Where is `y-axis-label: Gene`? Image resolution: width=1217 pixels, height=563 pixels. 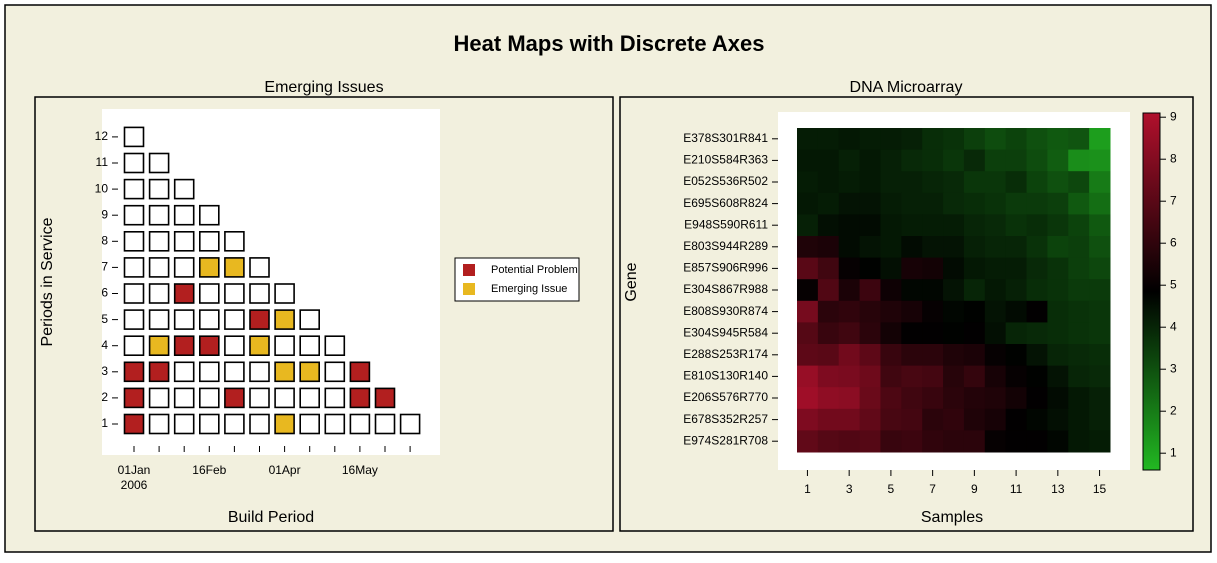 y-axis-label: Gene is located at coordinates (631, 281).